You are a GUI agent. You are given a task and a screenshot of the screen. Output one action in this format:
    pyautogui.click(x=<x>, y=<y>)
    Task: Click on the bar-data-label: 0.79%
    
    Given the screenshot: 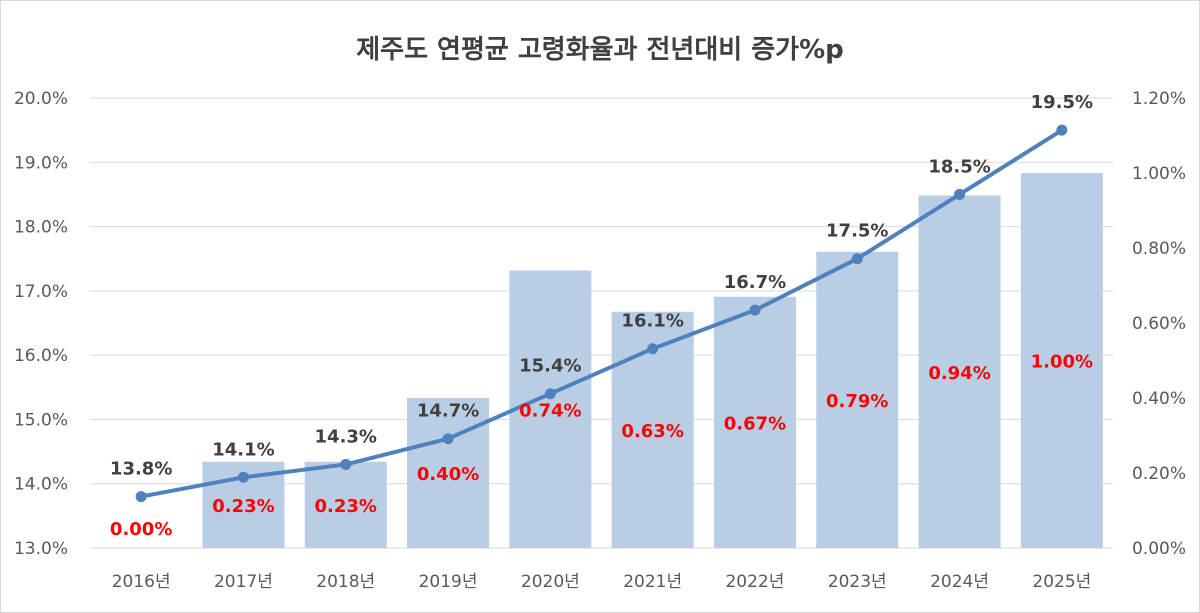 What is the action you would take?
    pyautogui.click(x=857, y=401)
    